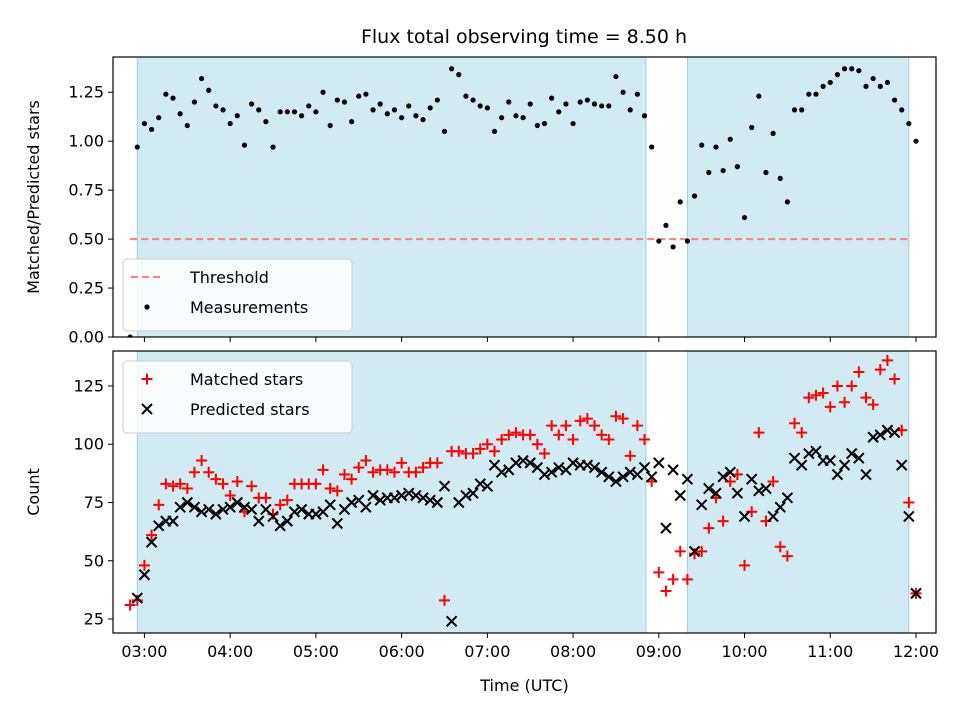  I want to click on y-tick-label: 1.00, so click(86, 141).